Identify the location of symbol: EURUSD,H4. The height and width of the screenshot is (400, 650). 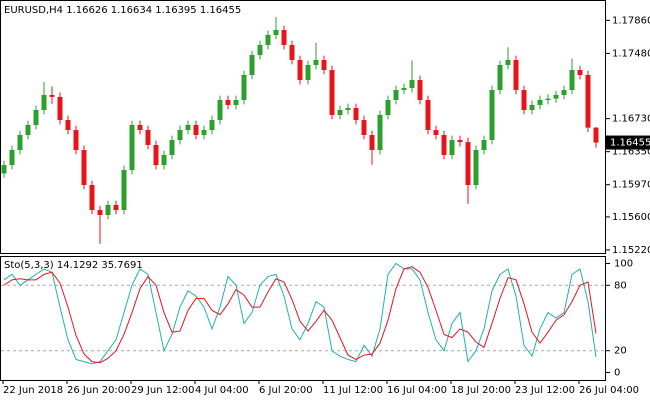
(33, 10).